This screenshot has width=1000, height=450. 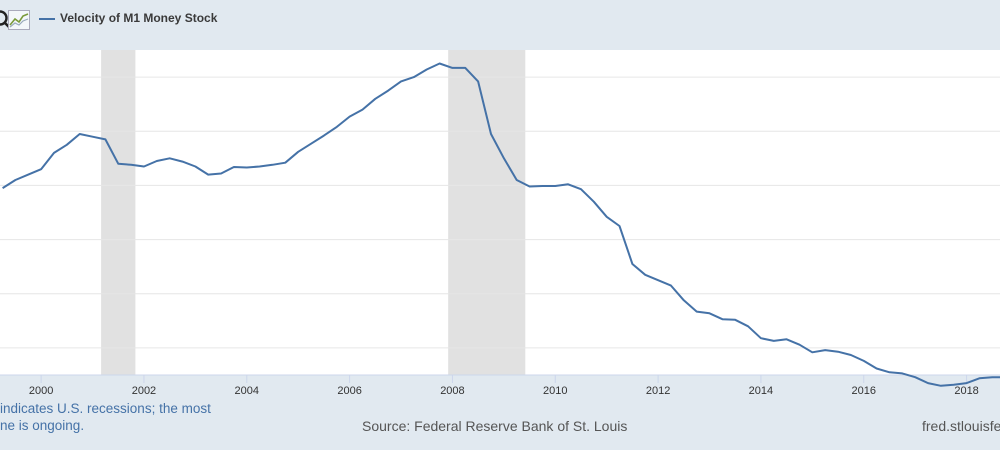 I want to click on x-tick-label: 2018, so click(x=966, y=391).